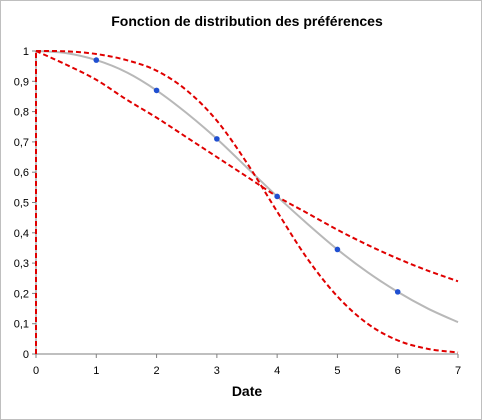  What do you see at coordinates (96, 371) in the screenshot?
I see `x-tick-label: 1` at bounding box center [96, 371].